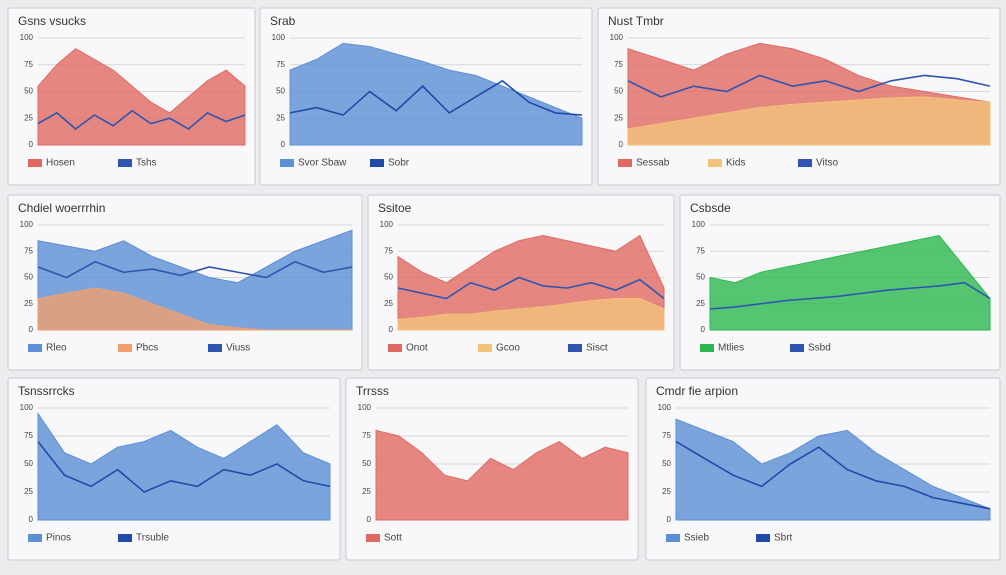 This screenshot has height=575, width=1006. Describe the element at coordinates (56, 348) in the screenshot. I see `legend-label: Rleo` at that location.